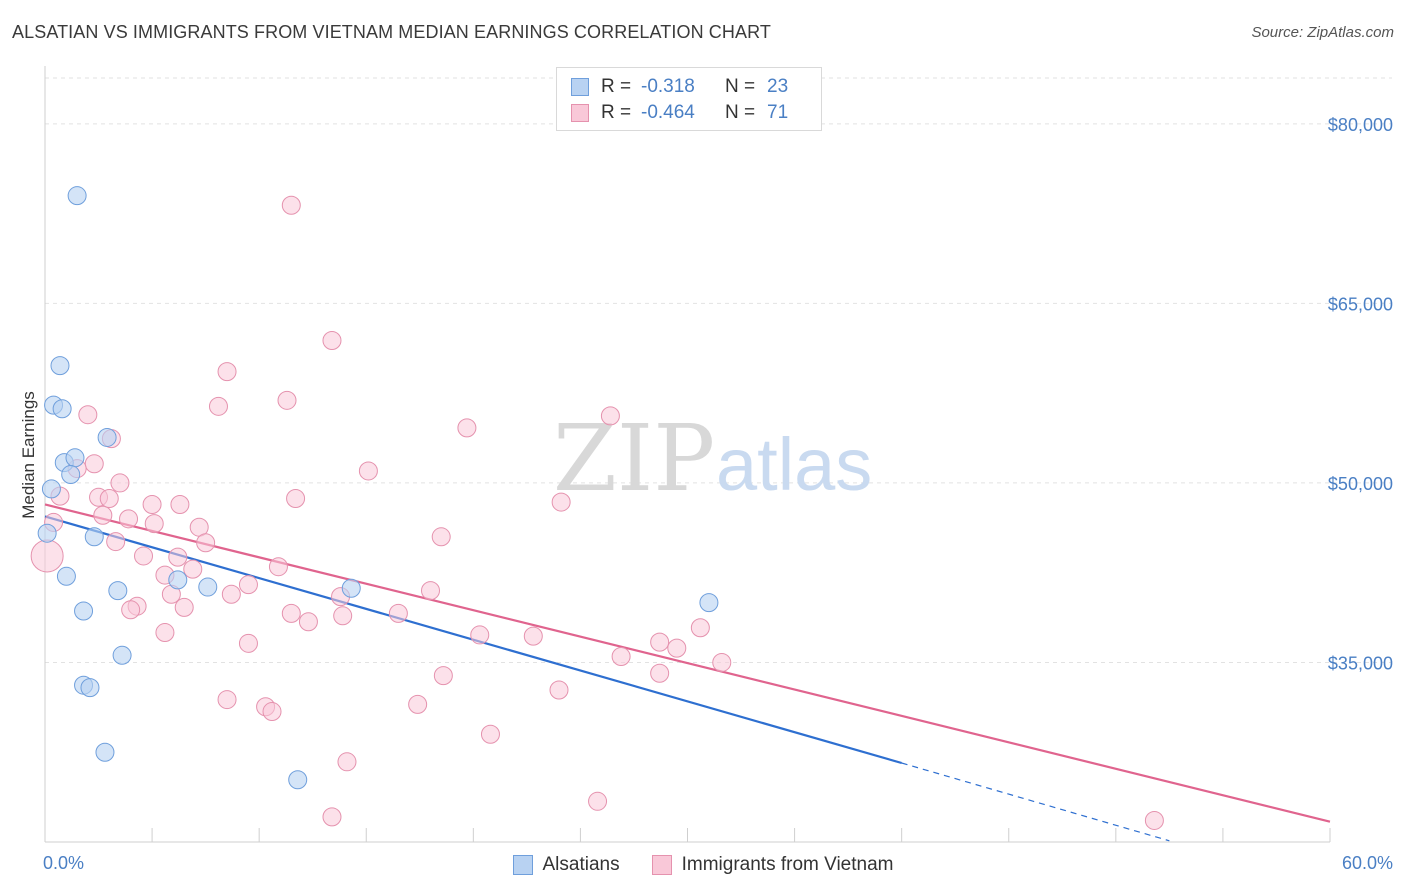  Describe the element at coordinates (778, 112) in the screenshot. I see `legend-n-value: 71` at that location.